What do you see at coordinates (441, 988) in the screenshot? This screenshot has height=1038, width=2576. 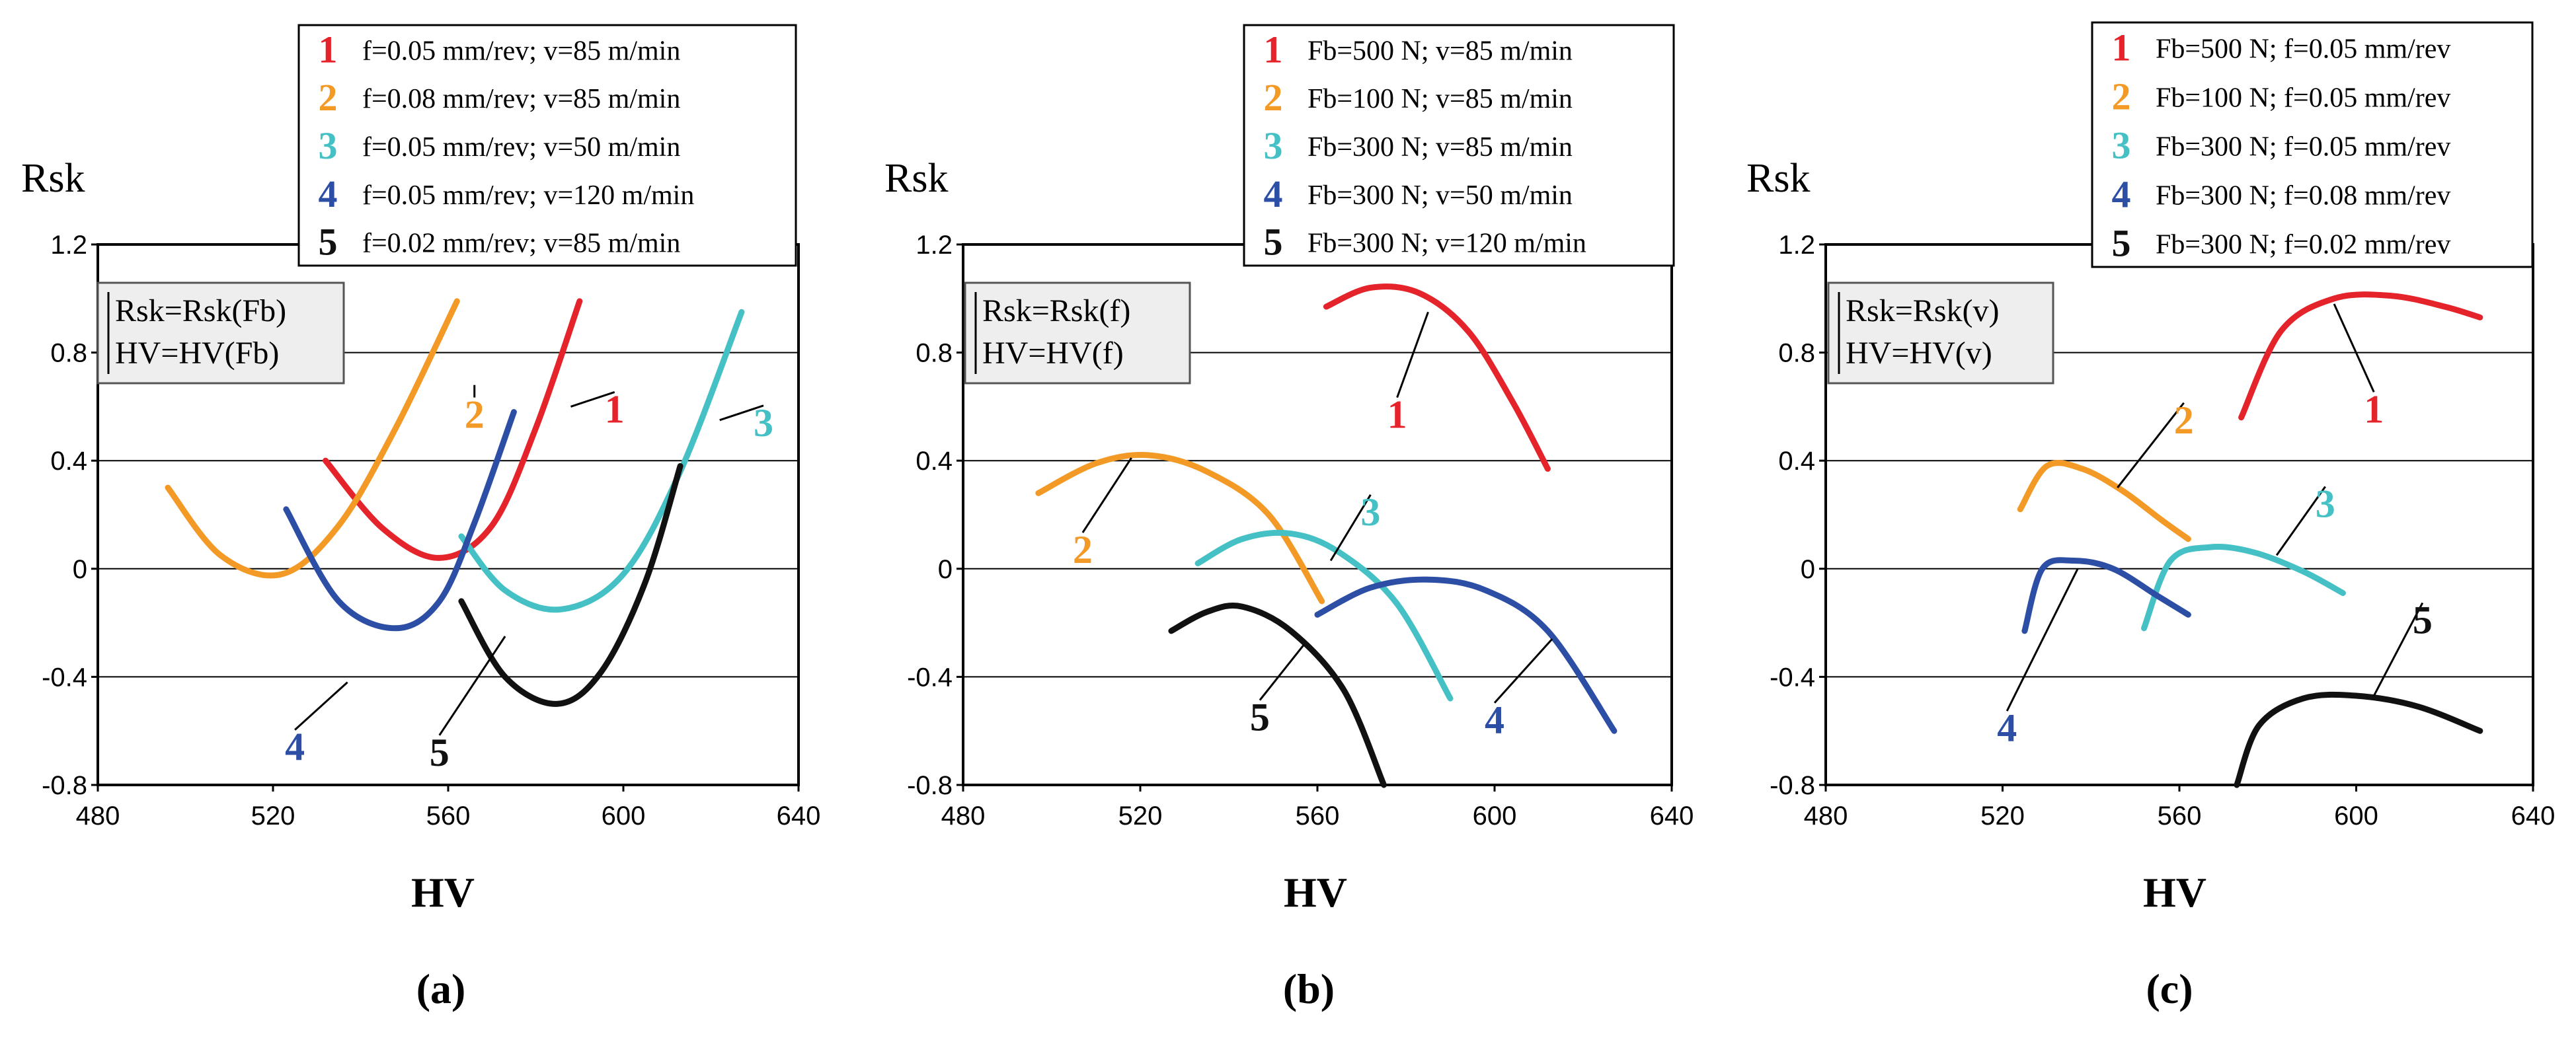 I see `panel-label: (a)` at bounding box center [441, 988].